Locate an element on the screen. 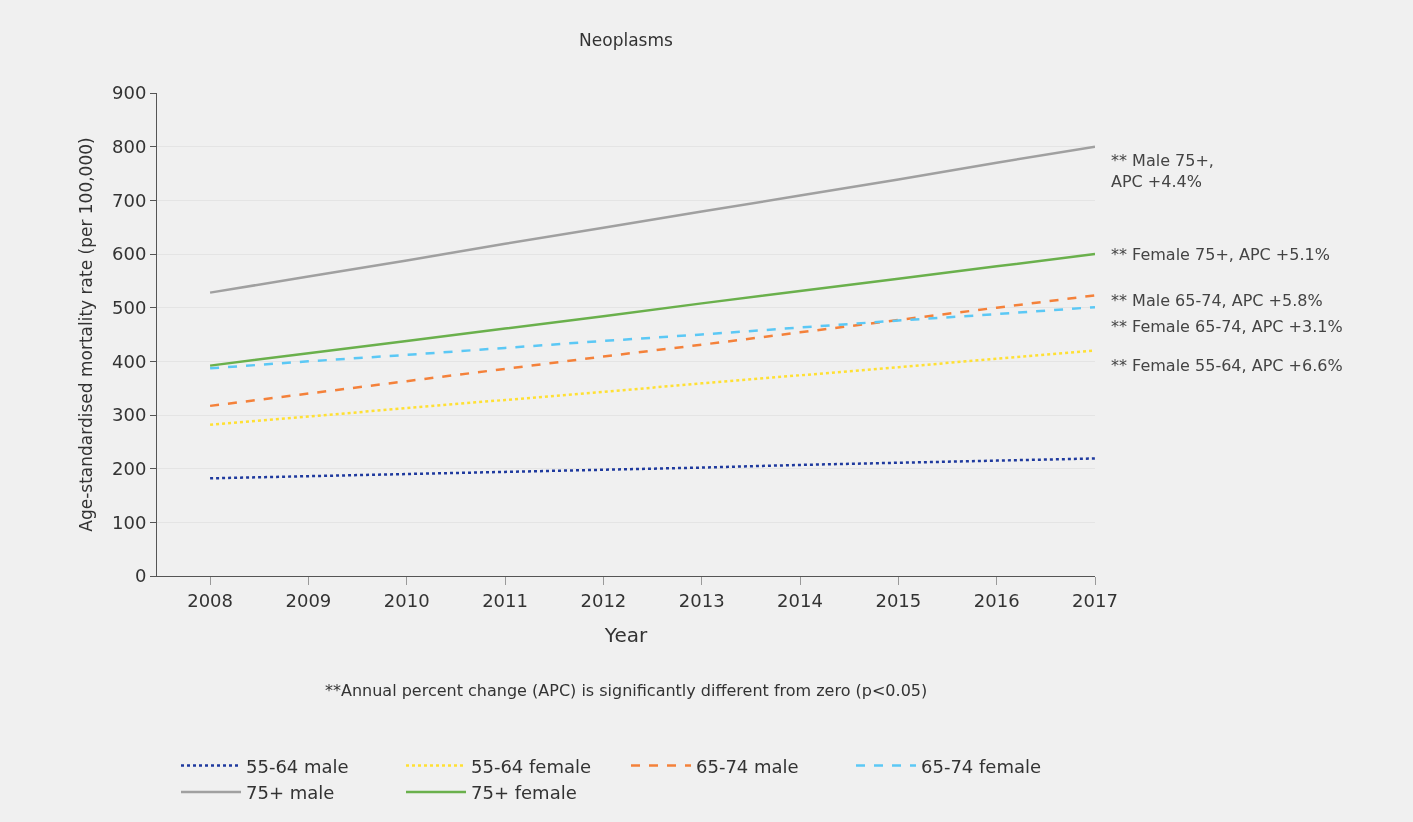 Image resolution: width=1413 pixels, height=822 pixels. y-tick-label: 500 is located at coordinates (129, 307).